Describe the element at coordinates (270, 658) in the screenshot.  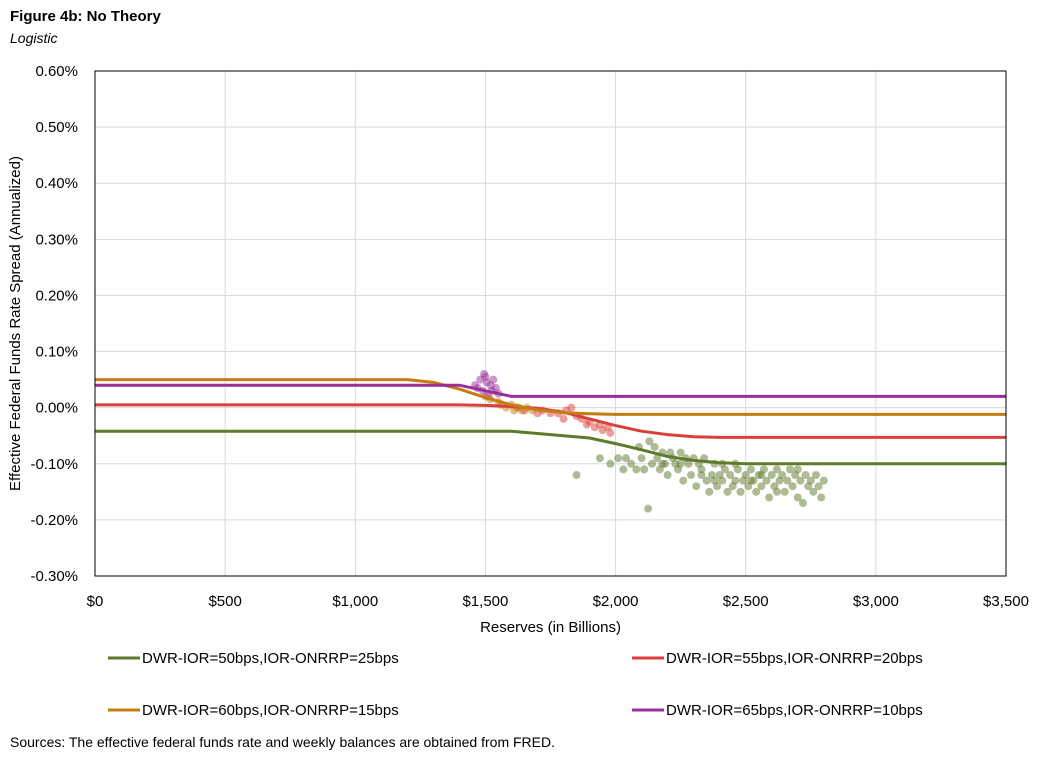
I see `legend-label: DWR-IOR=50bps,IOR-ONRRP=25bps` at that location.